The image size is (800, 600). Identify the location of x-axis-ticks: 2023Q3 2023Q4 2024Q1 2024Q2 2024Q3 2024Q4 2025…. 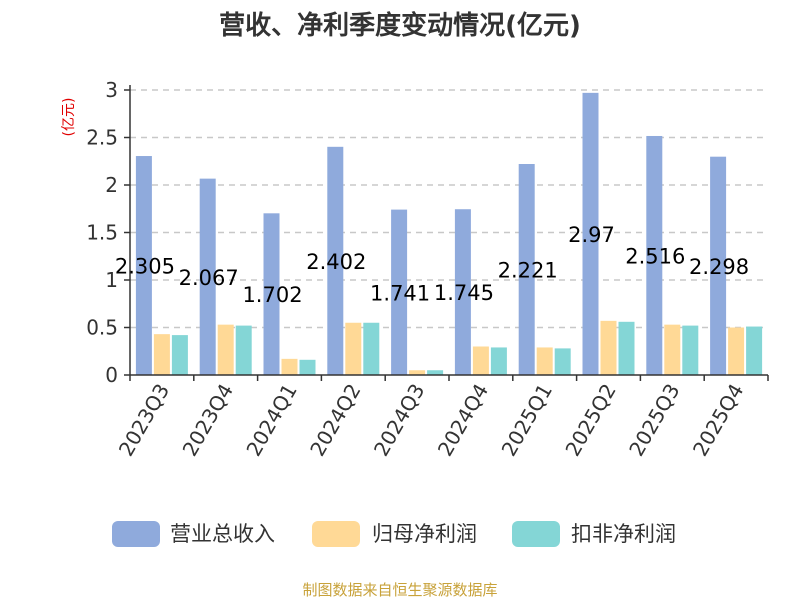
(441, 418).